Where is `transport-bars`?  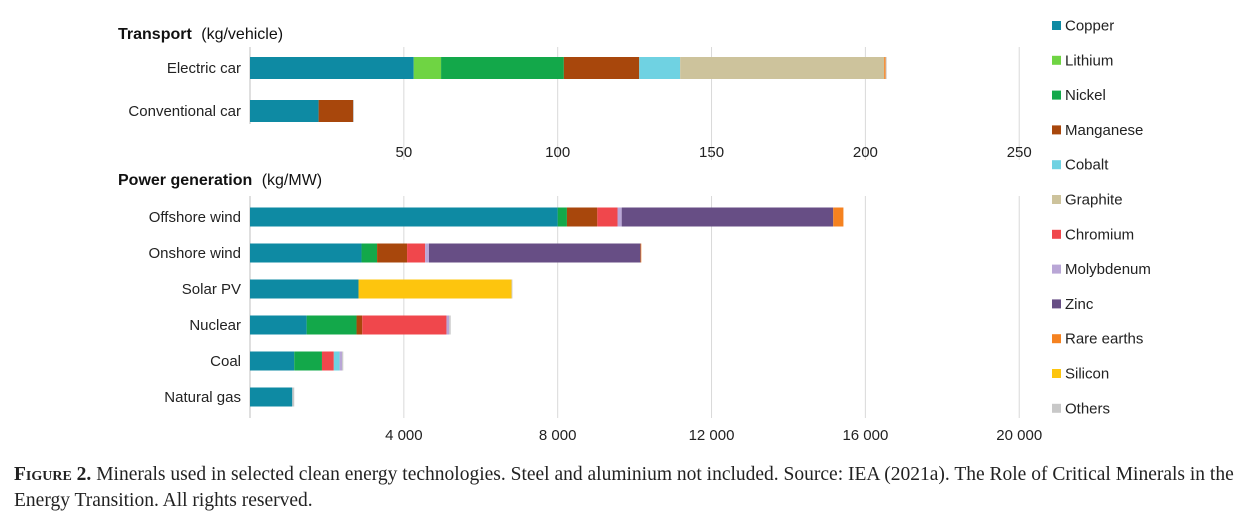
transport-bars is located at coordinates (568, 89).